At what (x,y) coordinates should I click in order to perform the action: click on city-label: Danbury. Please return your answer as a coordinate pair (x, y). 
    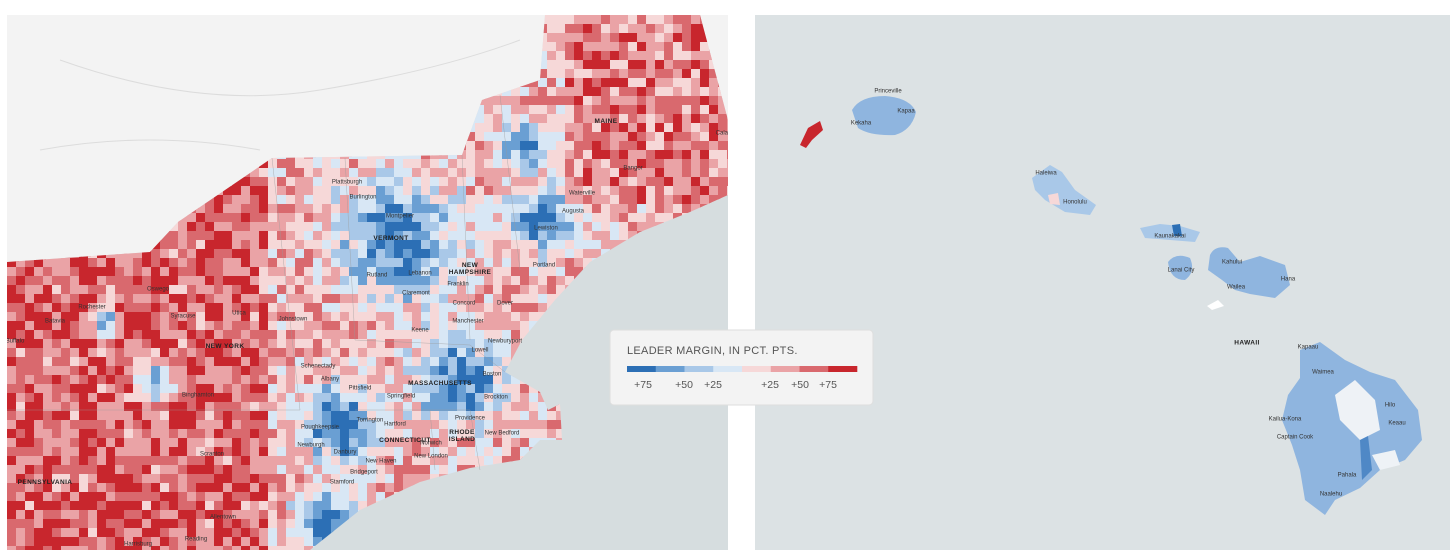
    Looking at the image, I should click on (345, 453).